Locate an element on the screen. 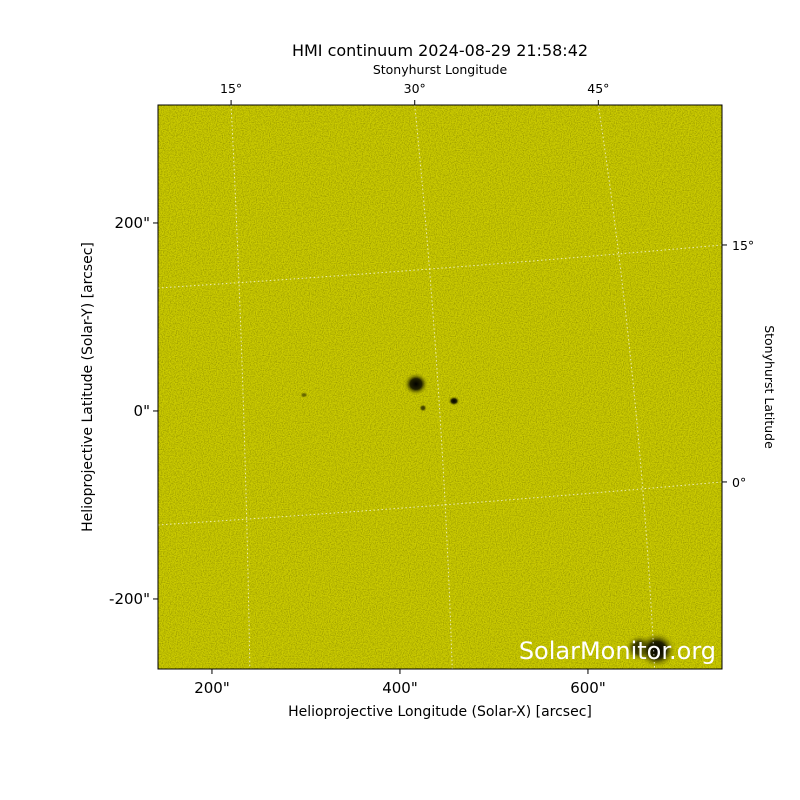 This screenshot has width=800, height=800. y2-axis-label: Stonyhurst Latitude is located at coordinates (769, 387).